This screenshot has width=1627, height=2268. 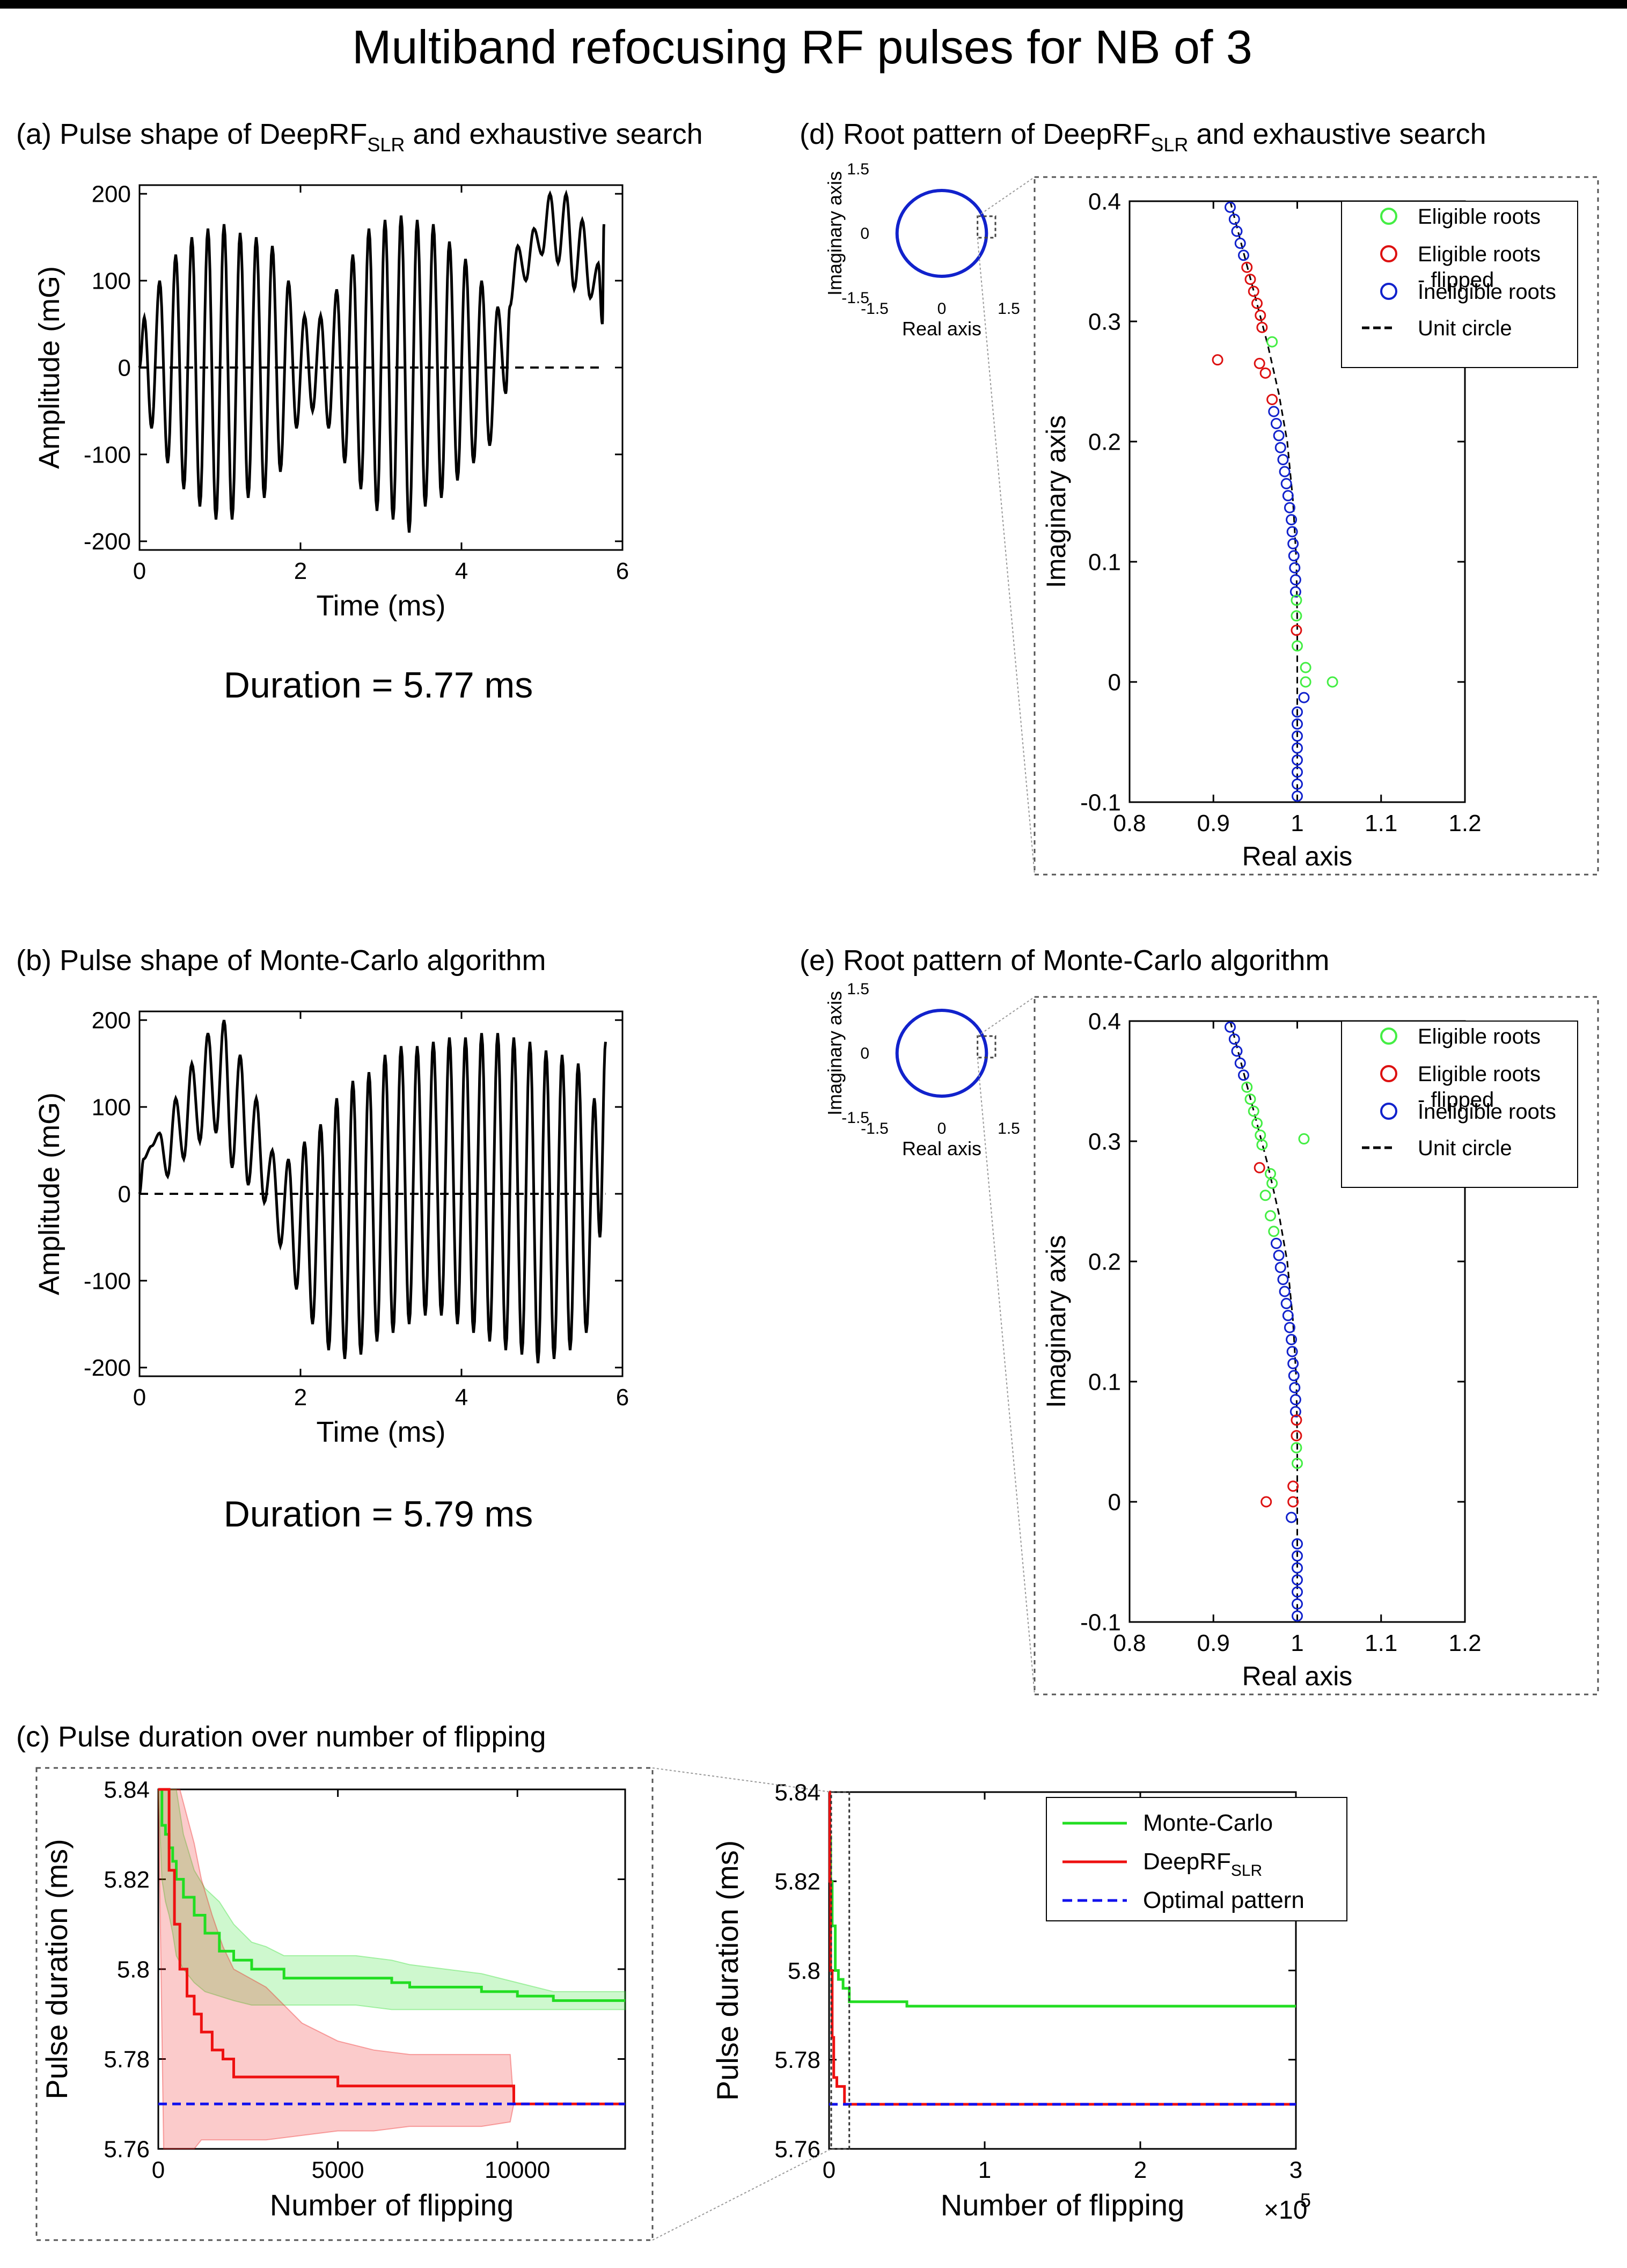 What do you see at coordinates (1140, 2170) in the screenshot?
I see `c_full-xtick-label: 2` at bounding box center [1140, 2170].